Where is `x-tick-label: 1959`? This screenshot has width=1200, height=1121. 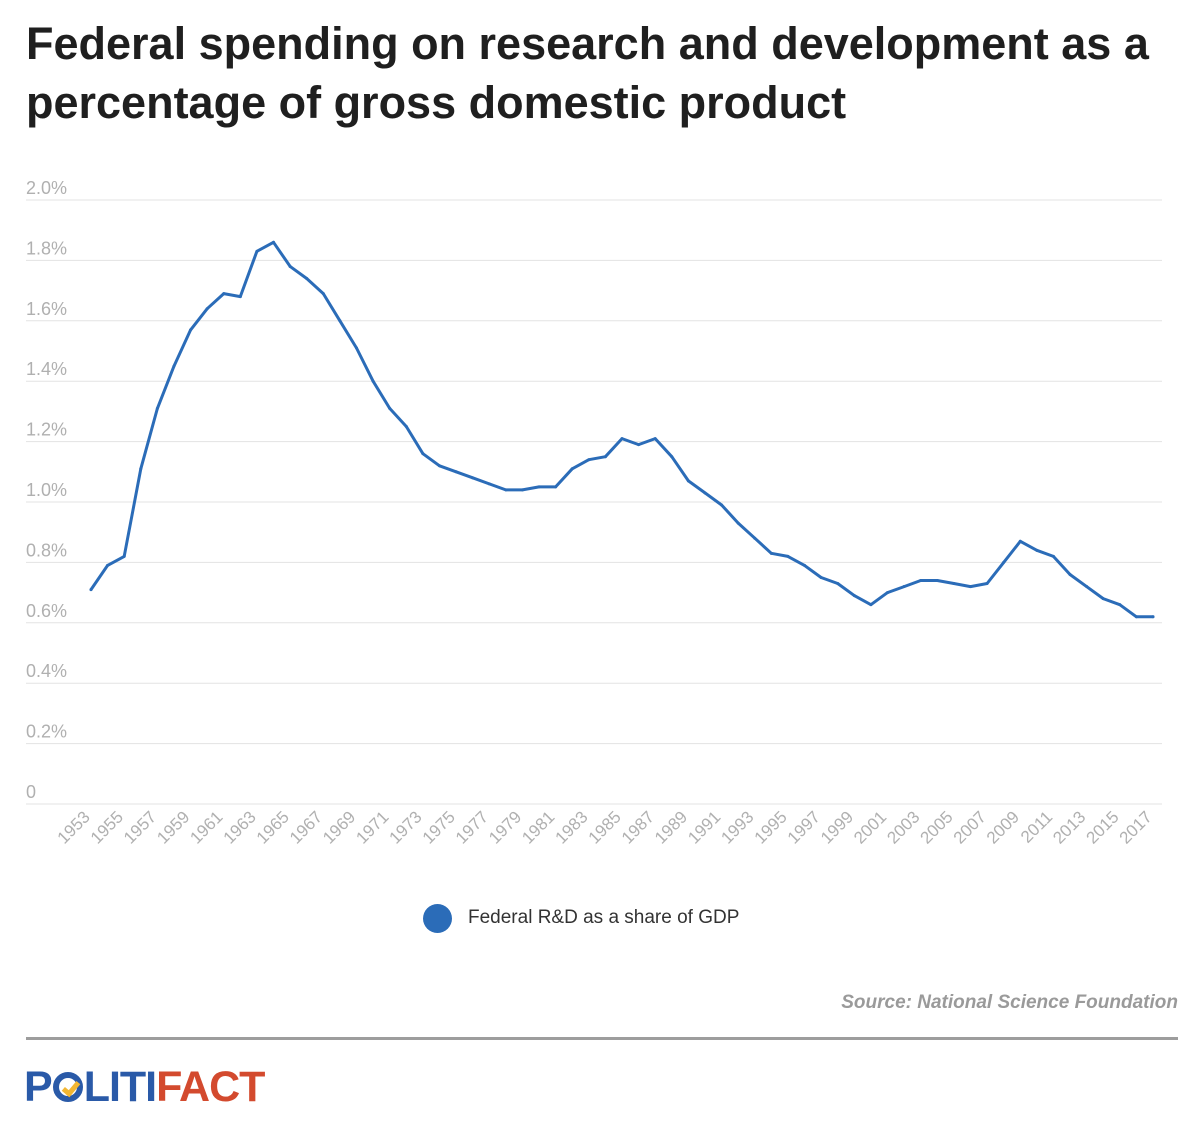
x-tick-label: 1959 is located at coordinates (173, 827).